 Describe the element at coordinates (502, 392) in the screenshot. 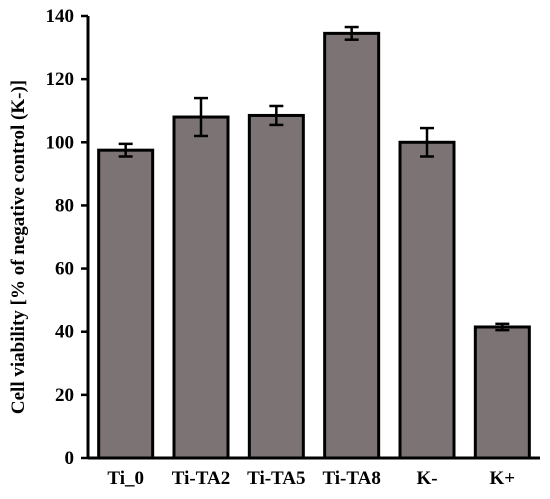

I see `bar-K+` at that location.